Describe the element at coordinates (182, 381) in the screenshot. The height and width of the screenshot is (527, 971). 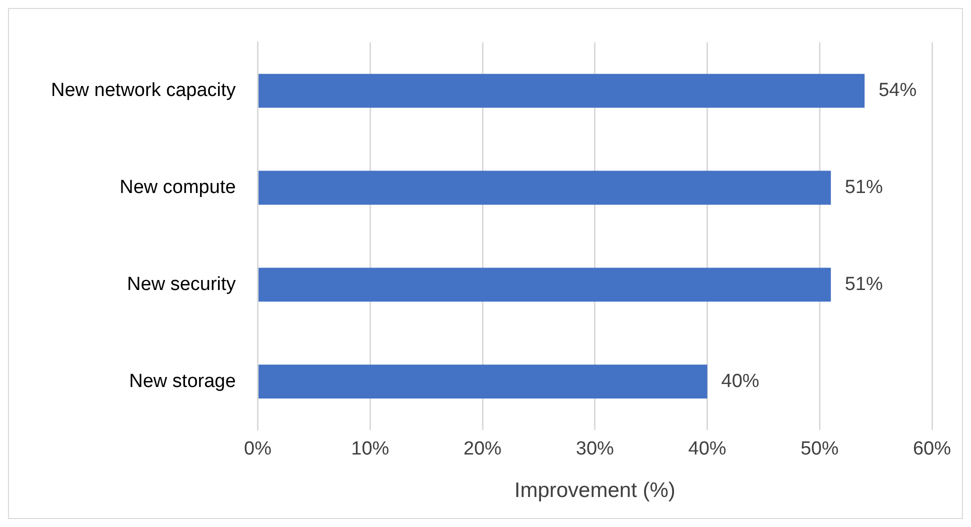
I see `y-tick-label: New storage` at that location.